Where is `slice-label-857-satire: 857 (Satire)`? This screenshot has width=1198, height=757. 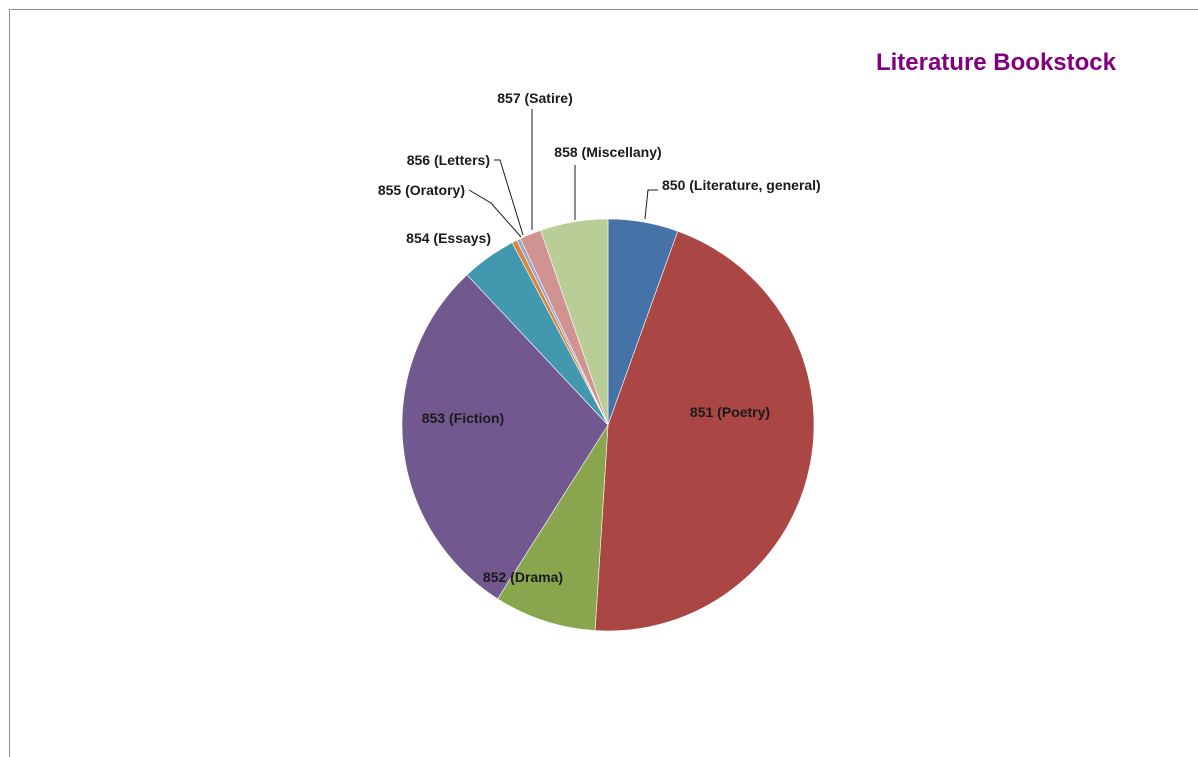
slice-label-857-satire: 857 (Satire) is located at coordinates (534, 98).